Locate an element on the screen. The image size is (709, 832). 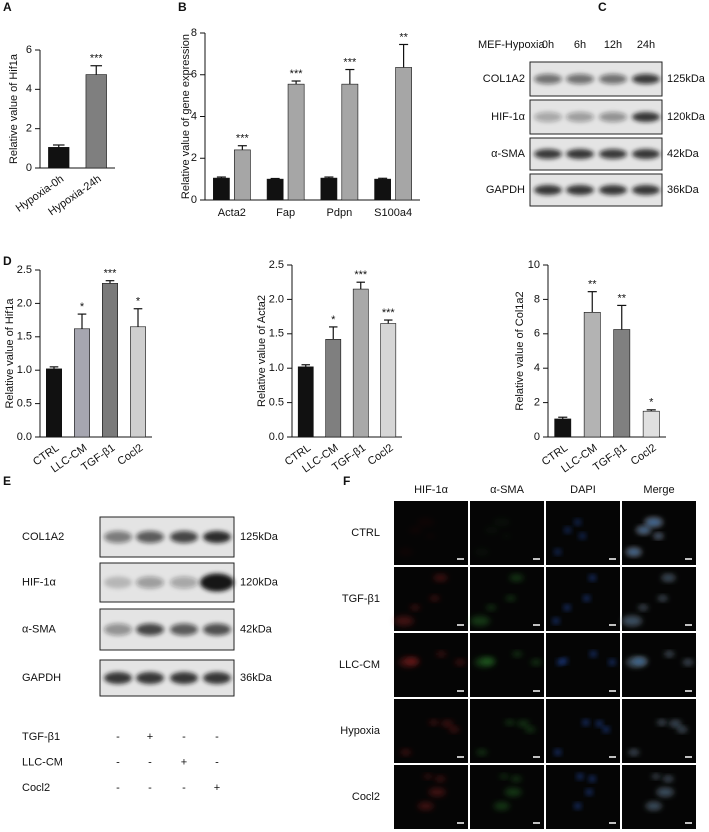
lane-label: 0h is located at coordinates (548, 45).